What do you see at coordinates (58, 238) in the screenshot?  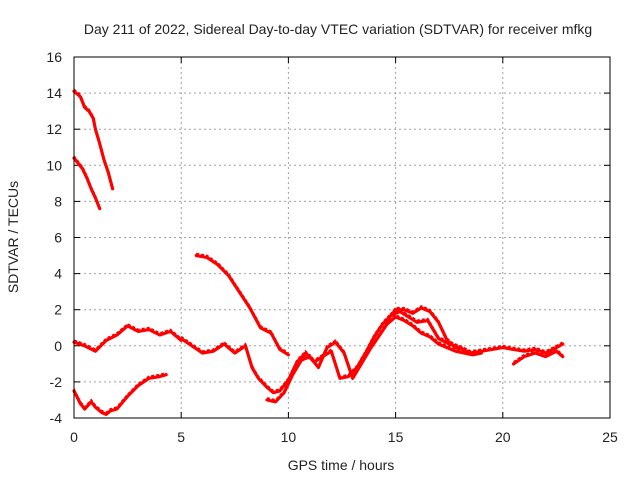 I see `y-tick-label: 6` at bounding box center [58, 238].